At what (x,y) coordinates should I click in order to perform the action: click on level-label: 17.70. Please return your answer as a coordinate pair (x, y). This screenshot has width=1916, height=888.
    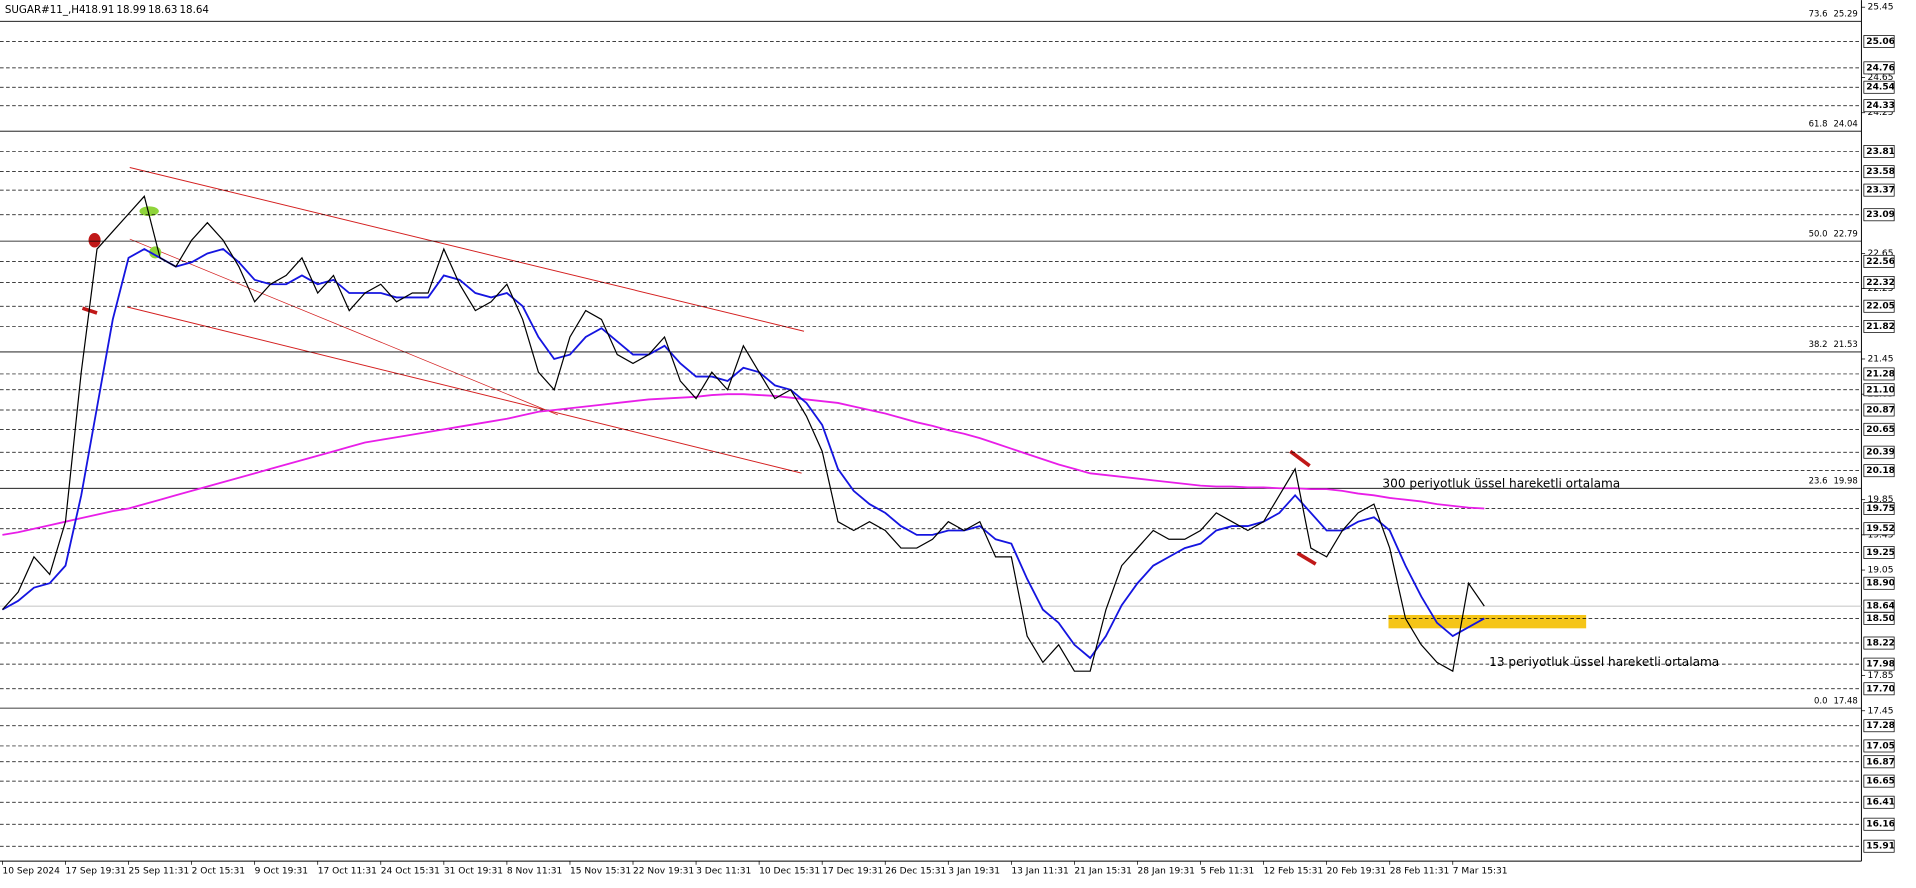
    Looking at the image, I should click on (1880, 689).